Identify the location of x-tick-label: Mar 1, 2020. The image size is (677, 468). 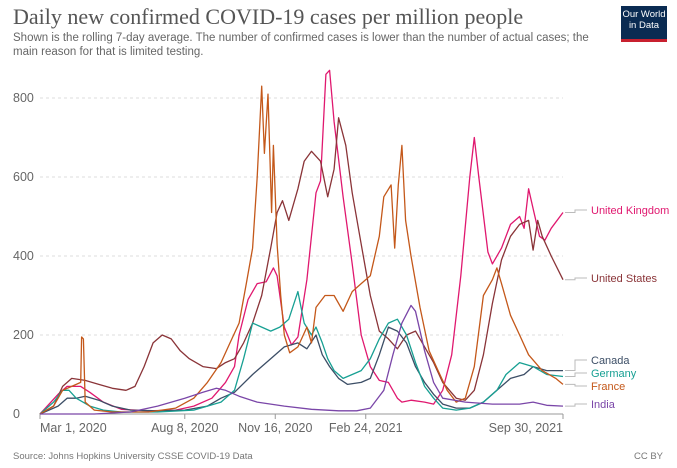
(73, 428).